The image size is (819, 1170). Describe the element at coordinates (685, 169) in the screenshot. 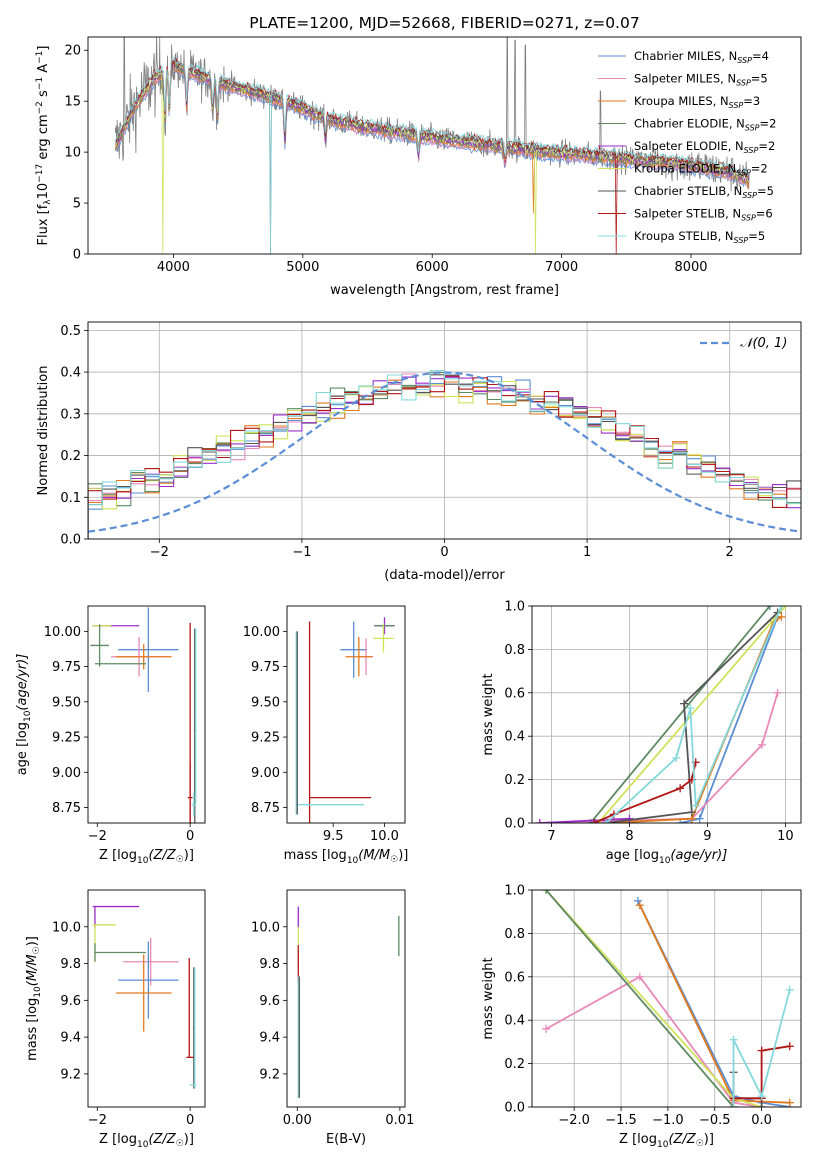

I see `label-part: Kroupa ELODIE, N` at that location.